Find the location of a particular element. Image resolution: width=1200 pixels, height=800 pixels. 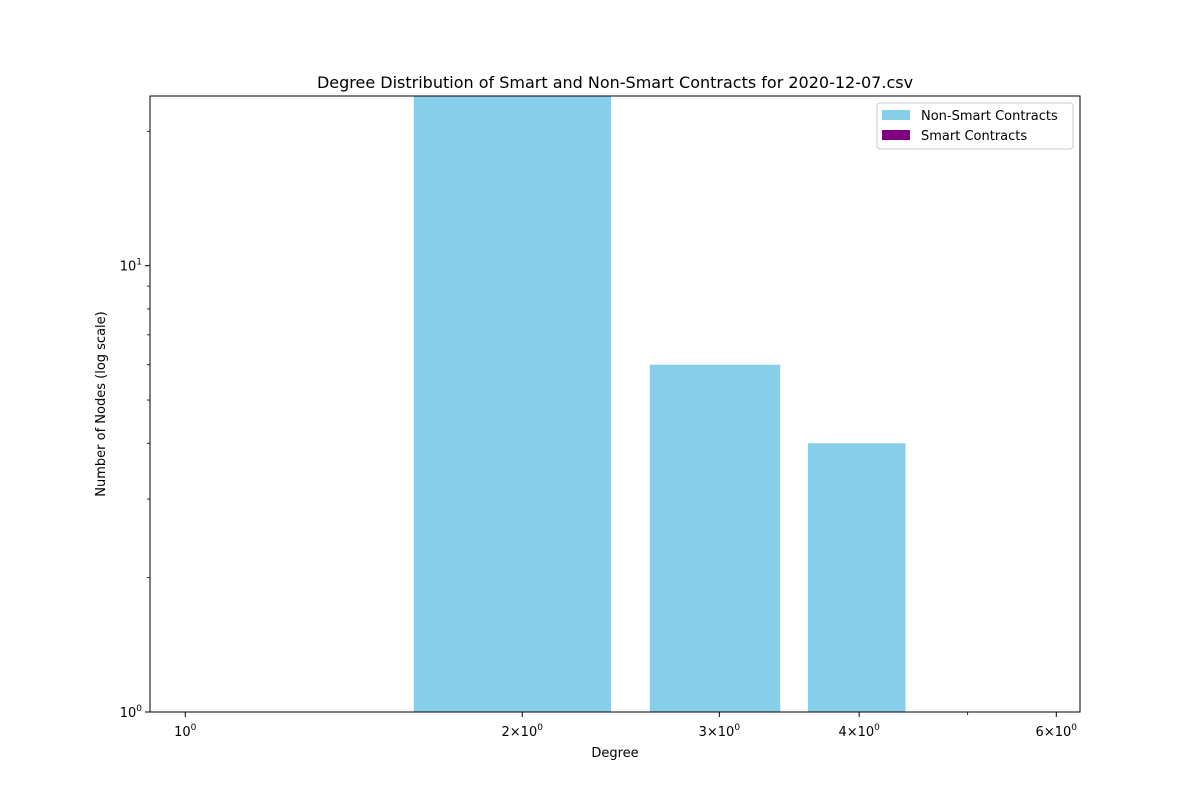

x-tick-label: 6×100 is located at coordinates (1057, 731).